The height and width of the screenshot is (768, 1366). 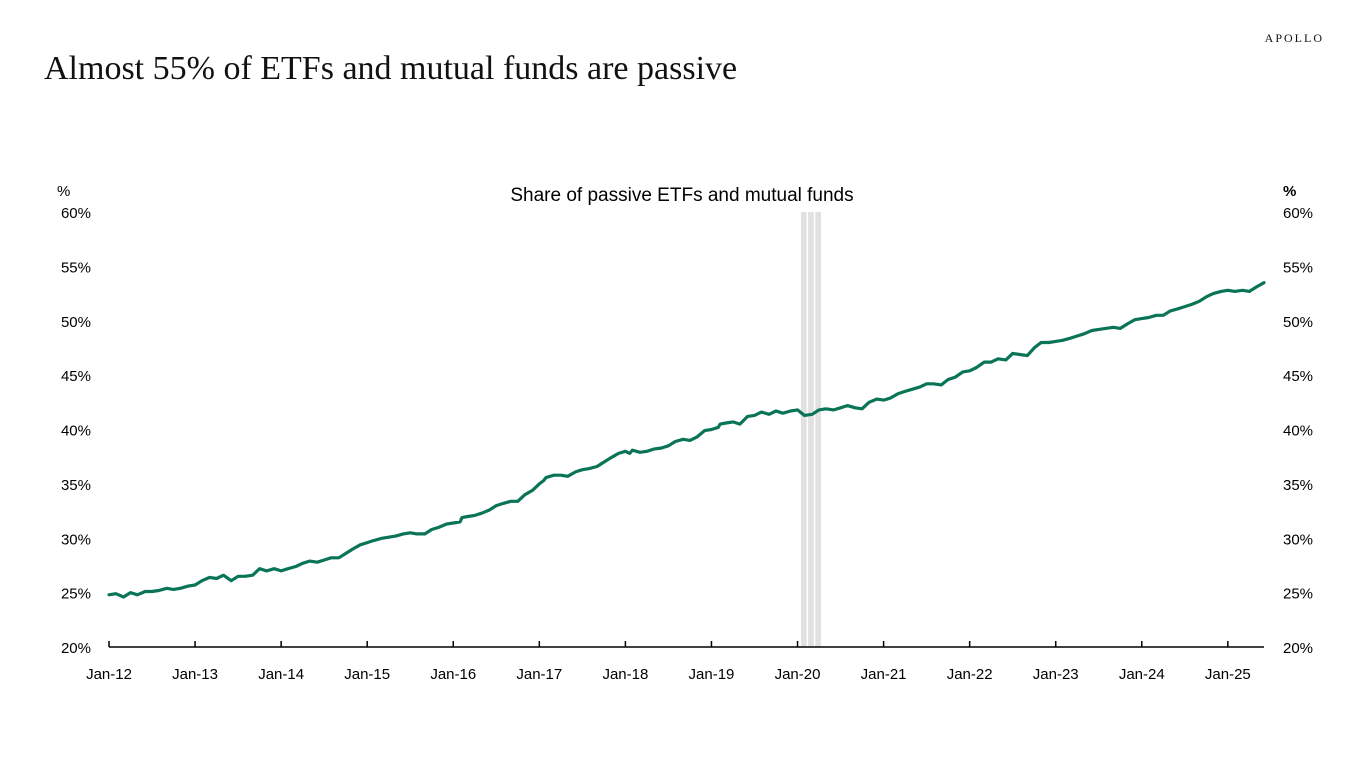 What do you see at coordinates (63, 191) in the screenshot?
I see `left-axis-unit-label: %` at bounding box center [63, 191].